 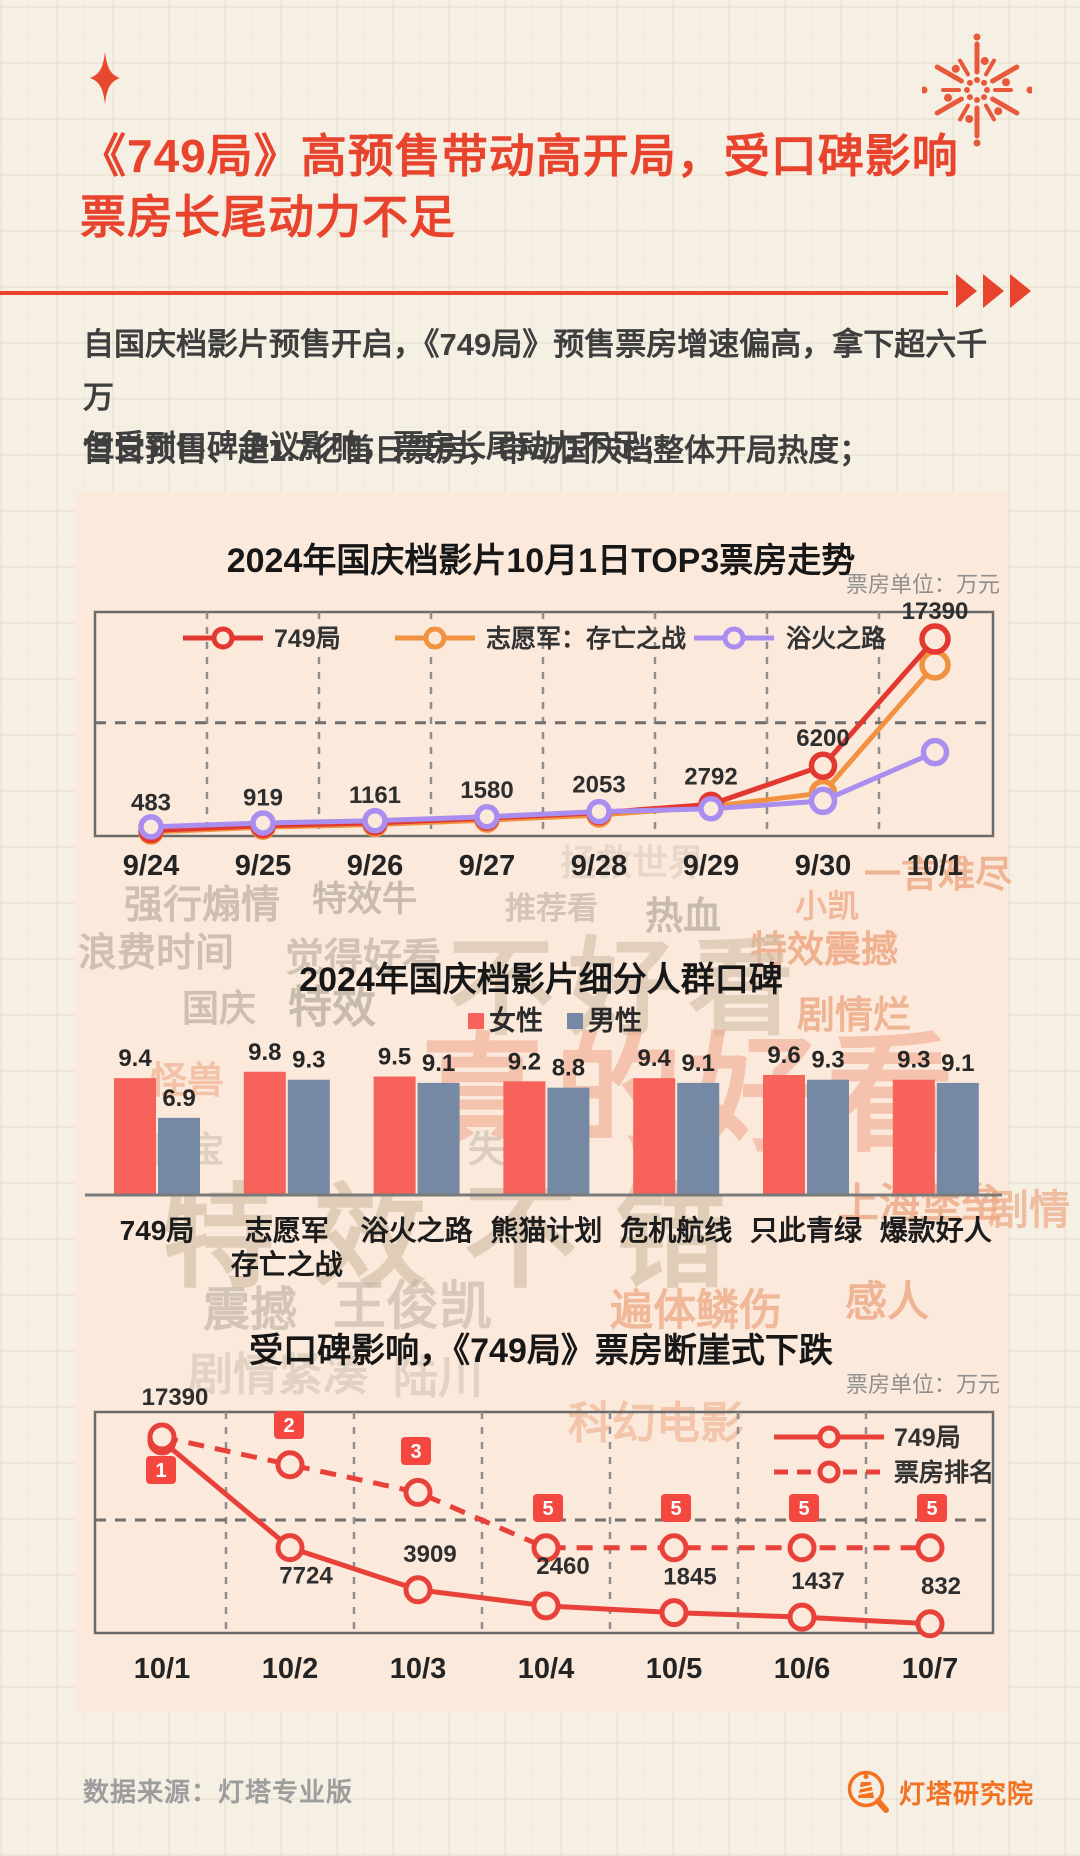 I want to click on chart3-point-label: 3909, so click(x=429, y=1554).